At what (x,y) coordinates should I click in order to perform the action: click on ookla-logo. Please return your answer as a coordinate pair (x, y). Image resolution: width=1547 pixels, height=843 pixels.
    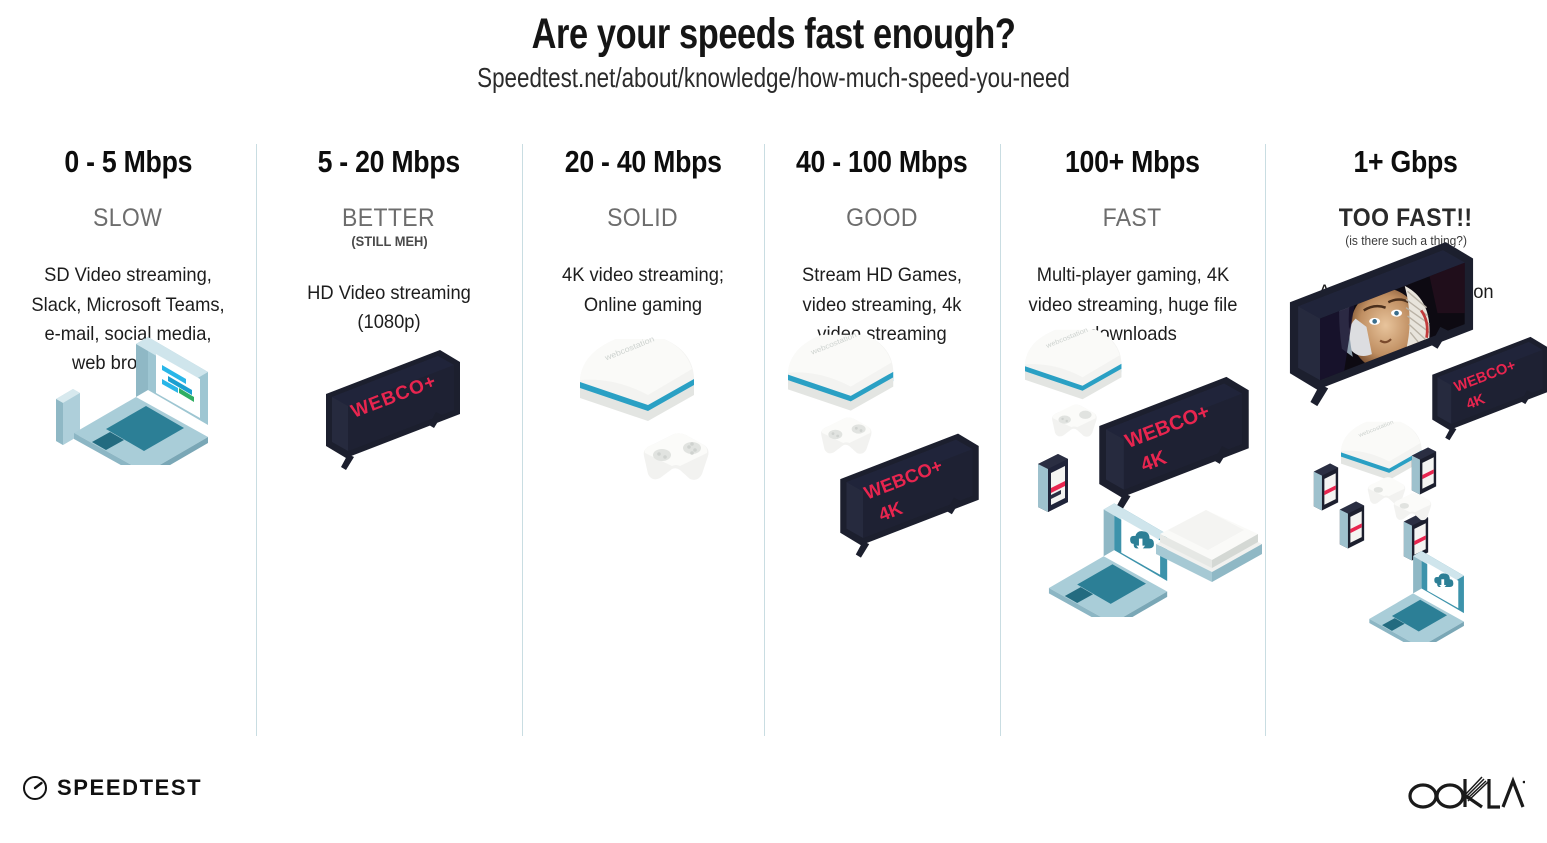
    Looking at the image, I should click on (1465, 792).